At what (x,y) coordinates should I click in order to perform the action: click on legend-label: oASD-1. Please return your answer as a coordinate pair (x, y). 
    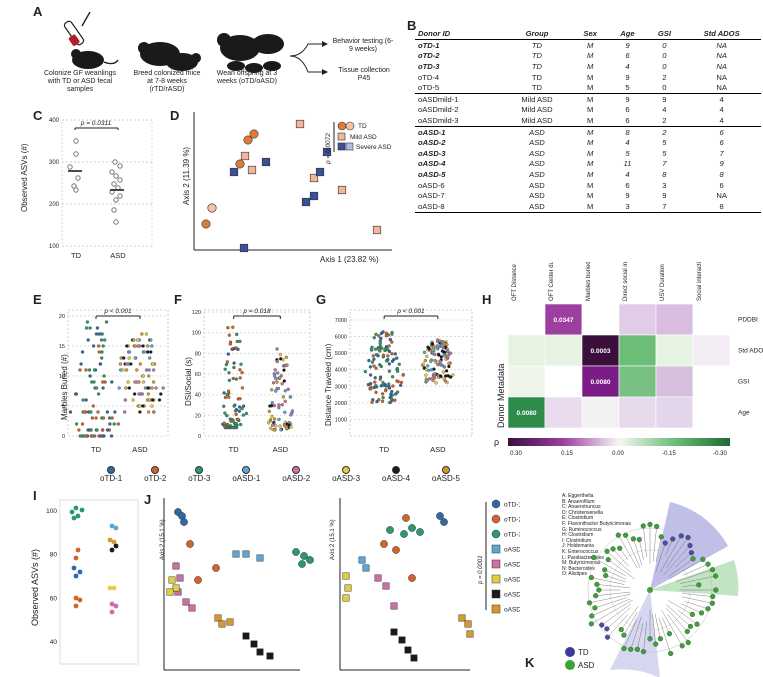
    Looking at the image, I should click on (512, 550).